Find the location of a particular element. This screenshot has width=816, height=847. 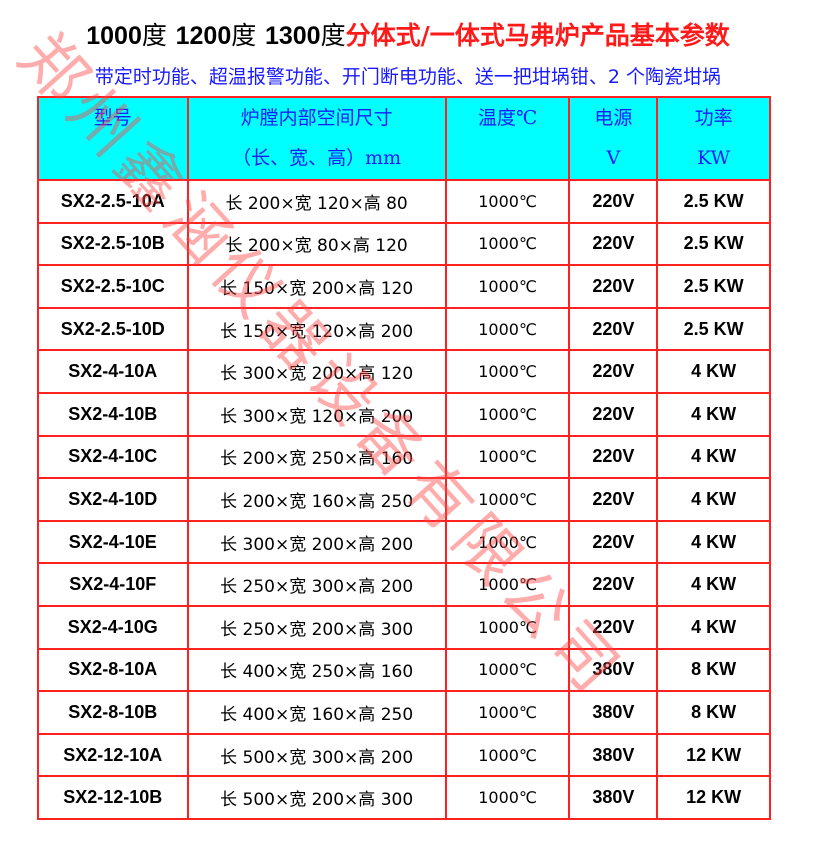

title-degree-1: 度 is located at coordinates (154, 35).